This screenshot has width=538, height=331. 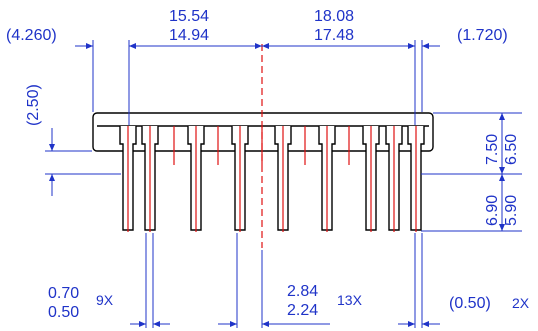 I want to click on body-height-min-label: 6.50, so click(x=511, y=149).